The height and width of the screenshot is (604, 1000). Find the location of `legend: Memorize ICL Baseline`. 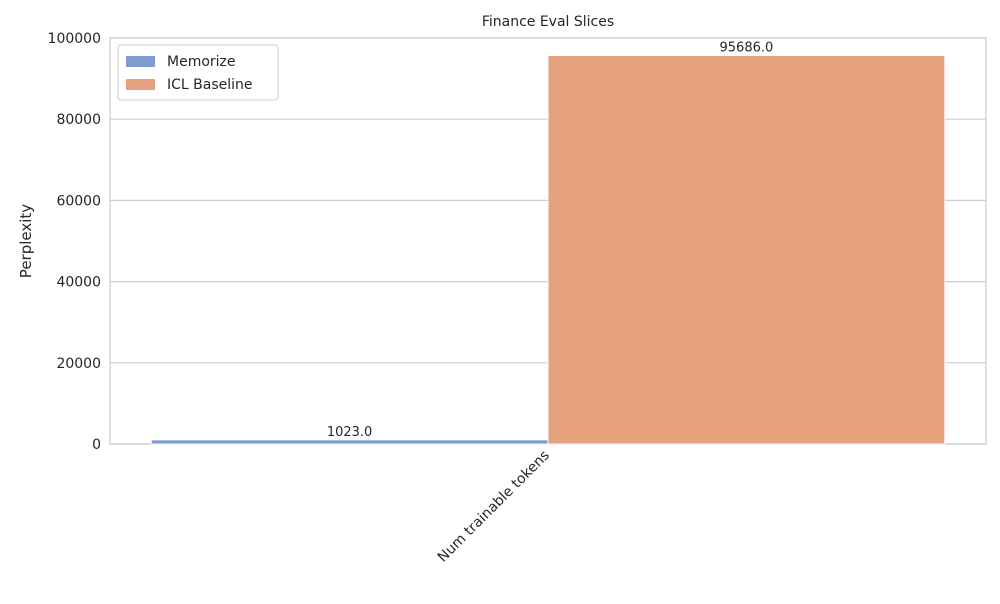

legend: Memorize ICL Baseline is located at coordinates (198, 72).